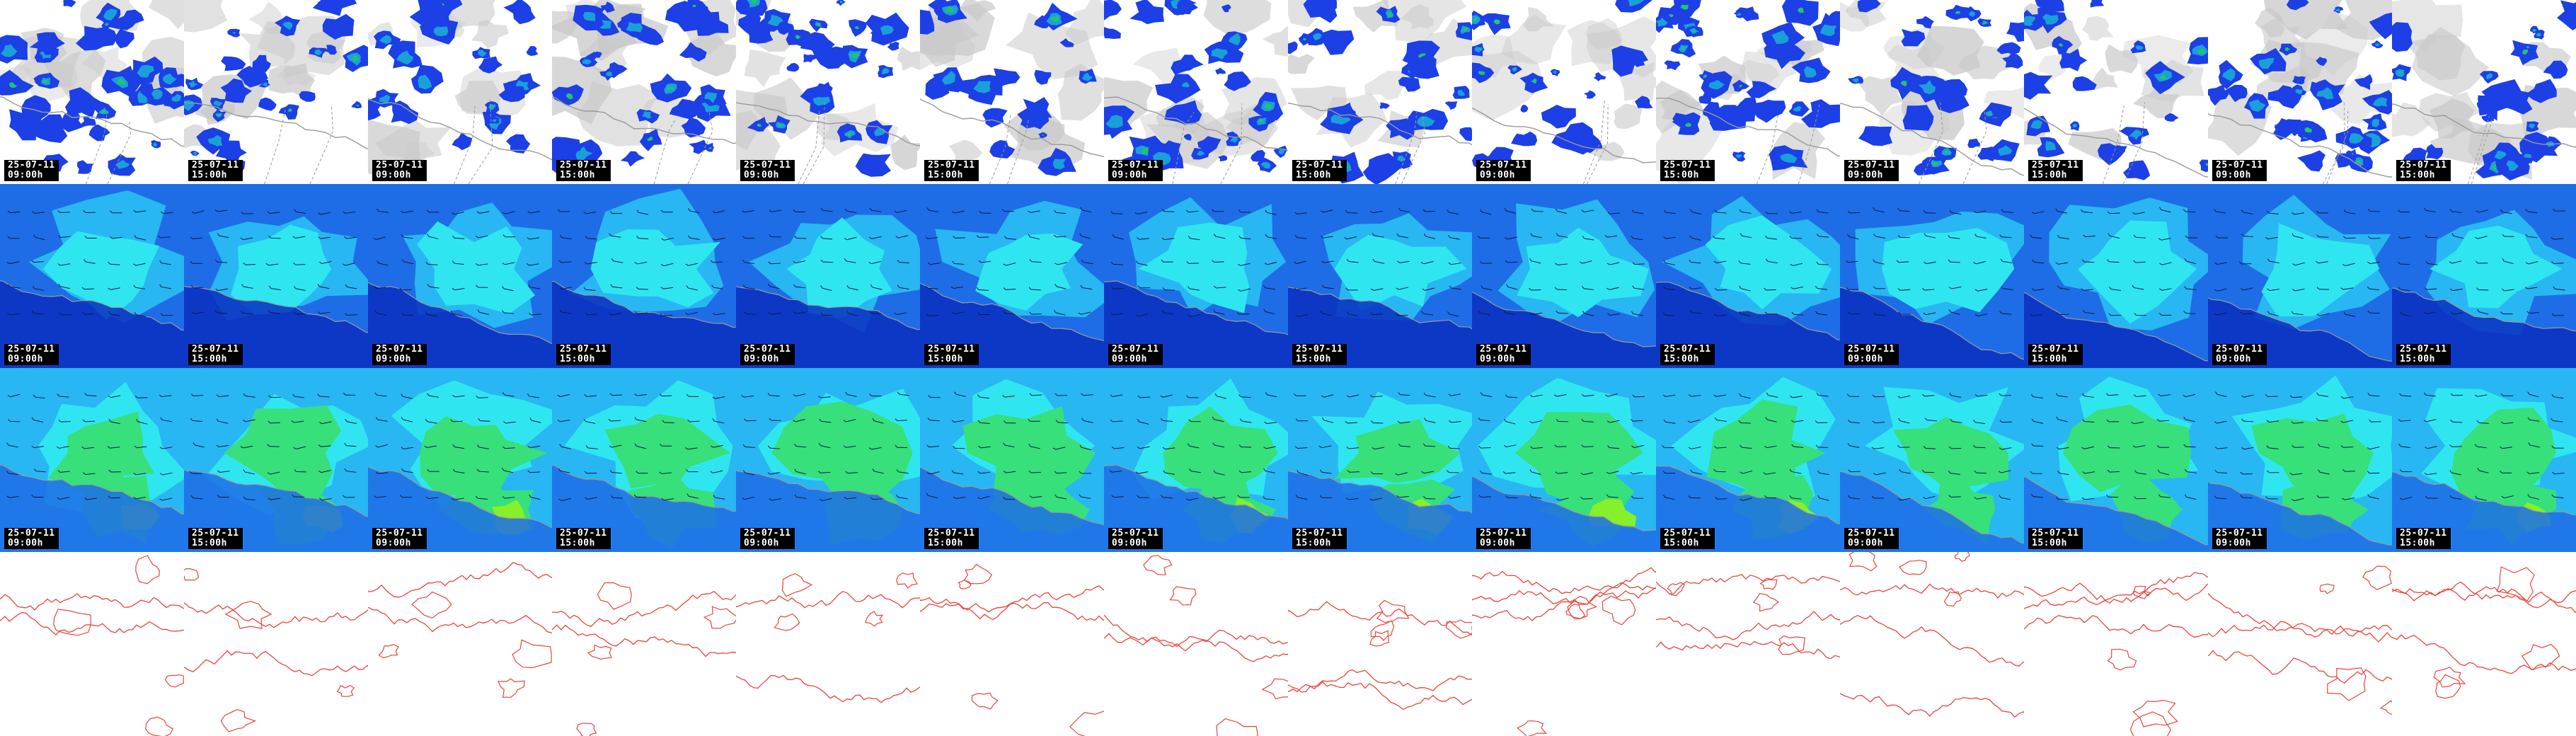  Describe the element at coordinates (1196, 276) in the screenshot. I see `map-tile-field-a-7: 25-07-11 09:00h` at that location.